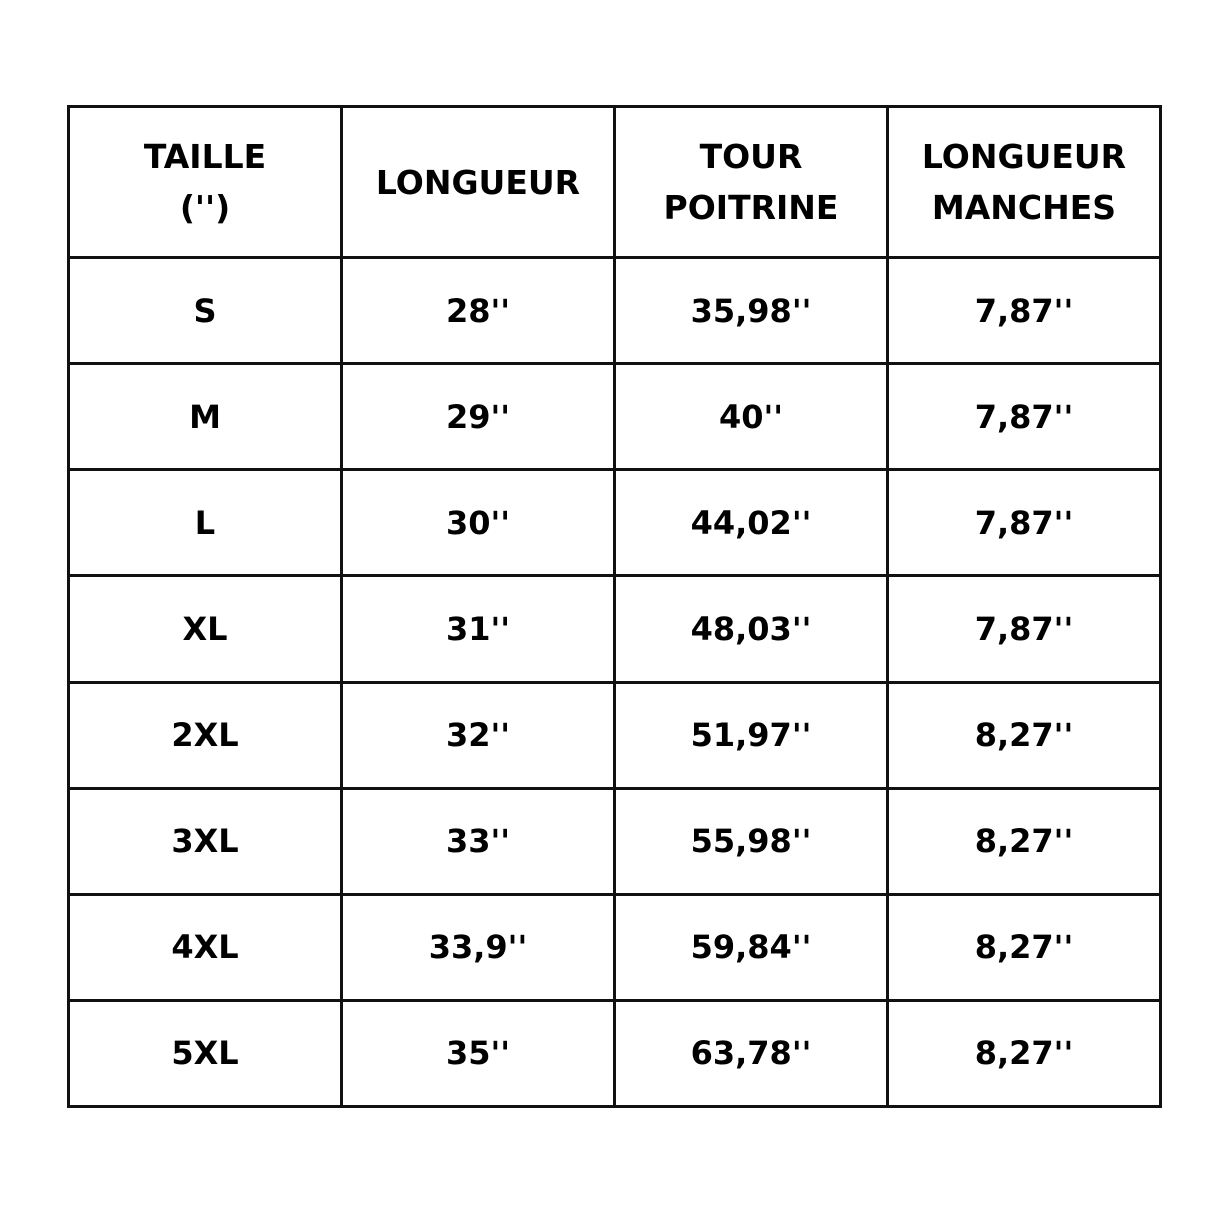 This screenshot has width=1214, height=1214. Describe the element at coordinates (751, 735) in the screenshot. I see `cell-chest: 51,97''` at that location.